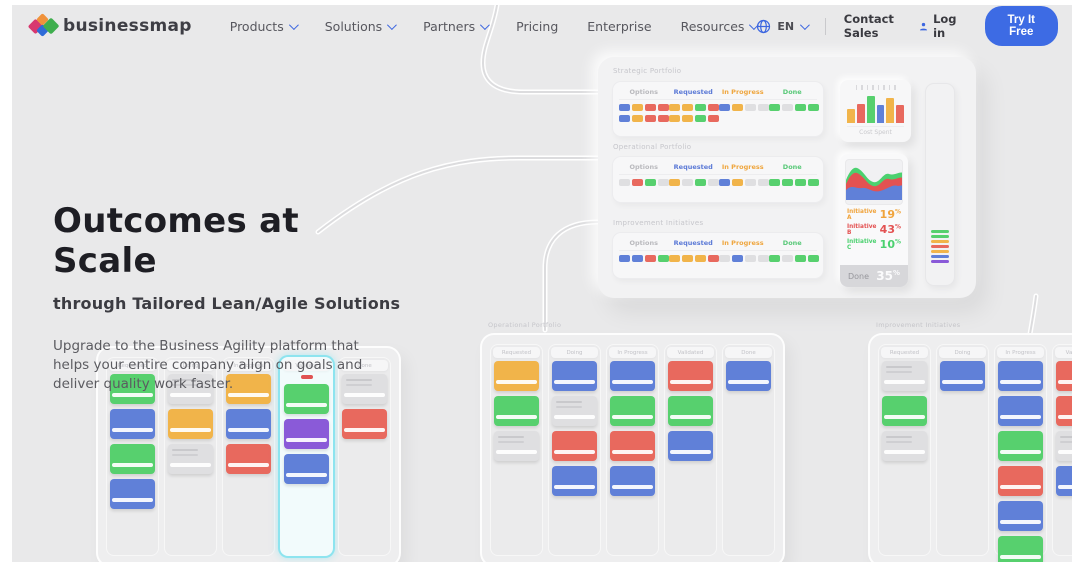 This screenshot has height=570, width=1078. What do you see at coordinates (748, 352) in the screenshot?
I see `kanban-column-header: Done` at bounding box center [748, 352].